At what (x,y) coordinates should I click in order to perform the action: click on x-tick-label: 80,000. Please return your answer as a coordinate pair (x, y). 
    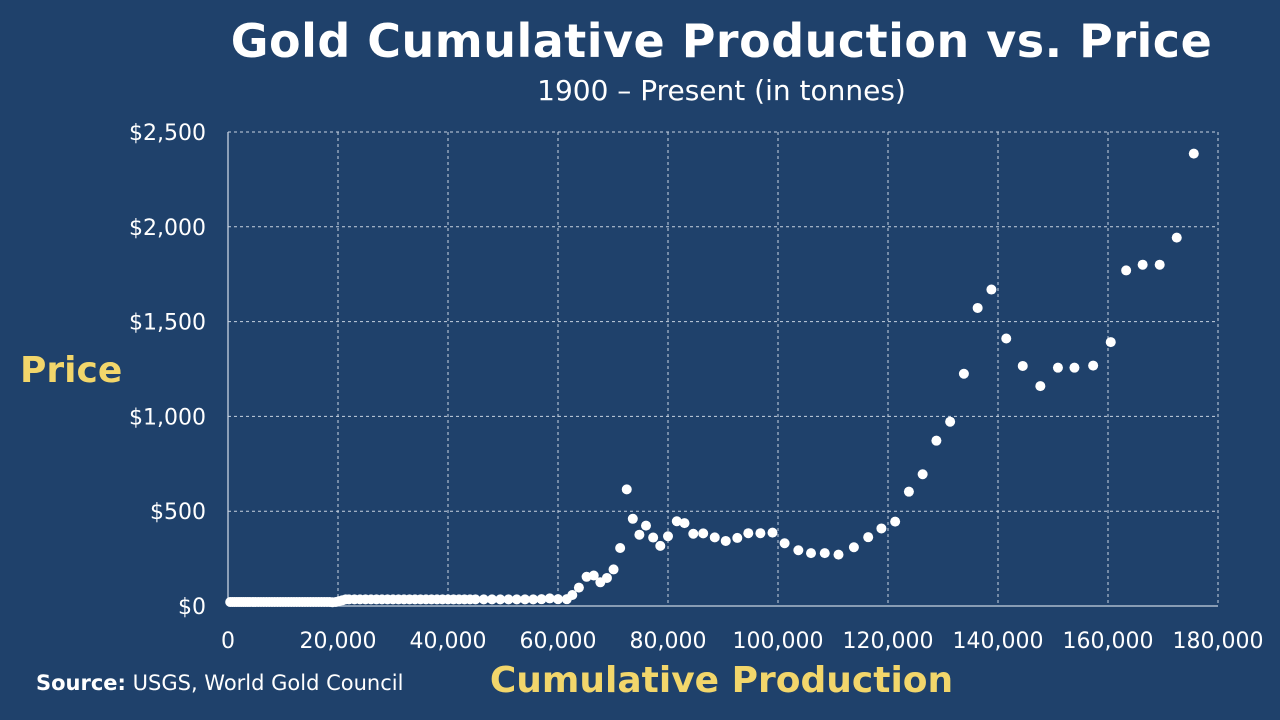
    Looking at the image, I should click on (668, 641).